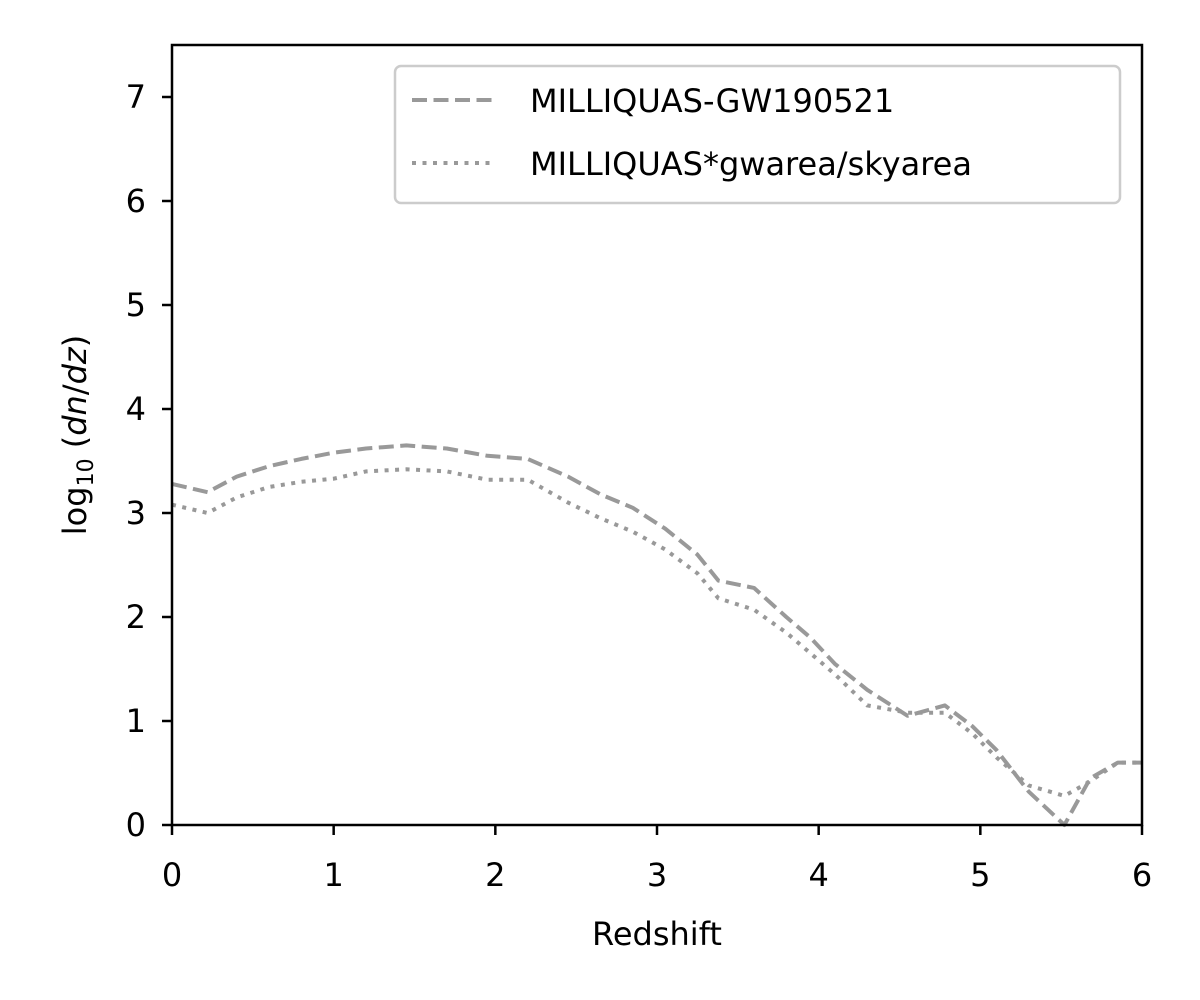 The width and height of the screenshot is (1200, 1000). What do you see at coordinates (136, 409) in the screenshot?
I see `y-tick-label: 4` at bounding box center [136, 409].